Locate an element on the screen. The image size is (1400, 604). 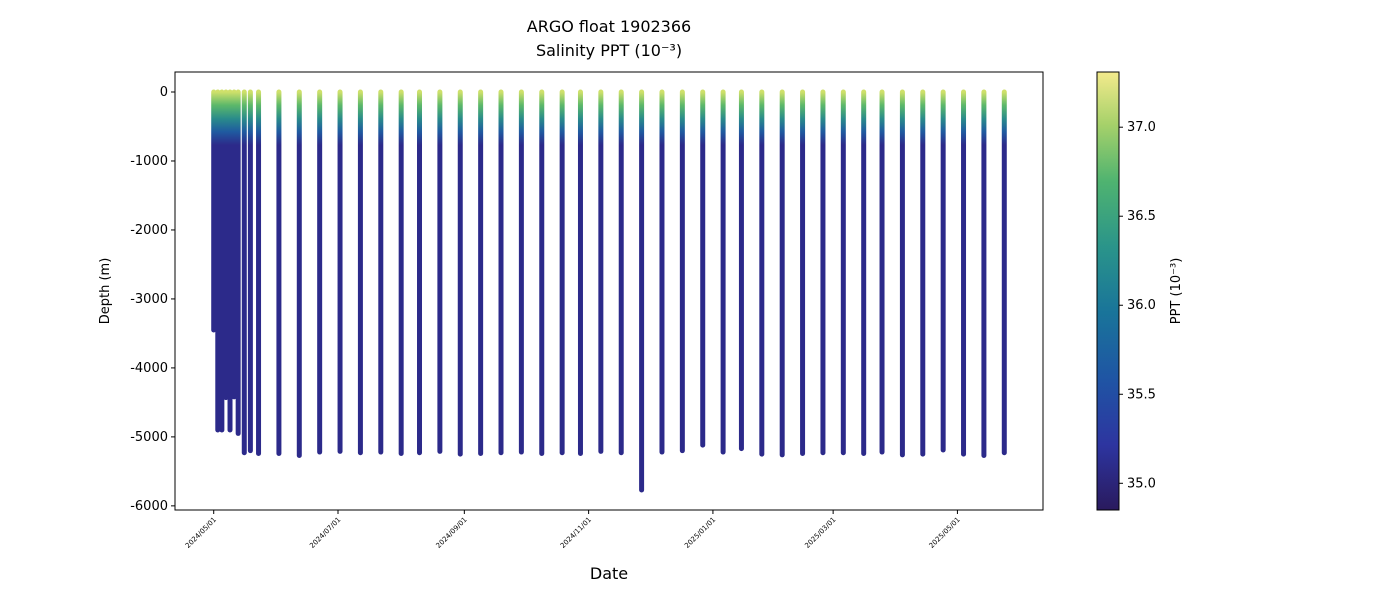
chart-subtitle: Salinity PPT (10⁻³) is located at coordinates (609, 50).